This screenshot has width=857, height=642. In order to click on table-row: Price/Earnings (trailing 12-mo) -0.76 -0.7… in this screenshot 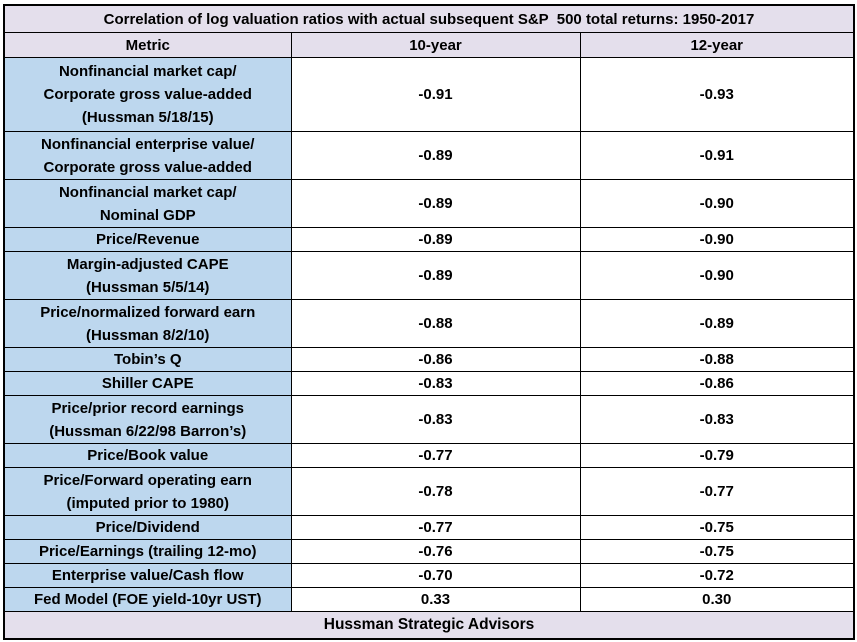, I will do `click(429, 551)`.